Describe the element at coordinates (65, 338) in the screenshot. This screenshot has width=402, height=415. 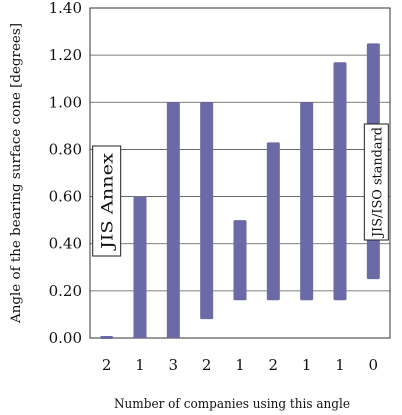
I see `y-tick-label: 0.00` at that location.